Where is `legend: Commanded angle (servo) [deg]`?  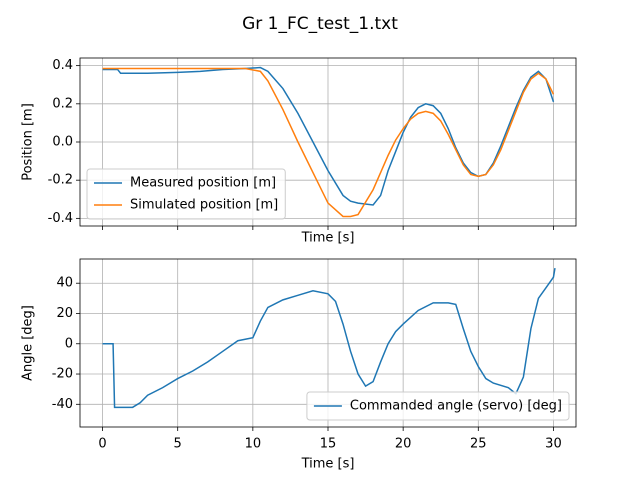
legend: Commanded angle (servo) [deg] is located at coordinates (438, 406).